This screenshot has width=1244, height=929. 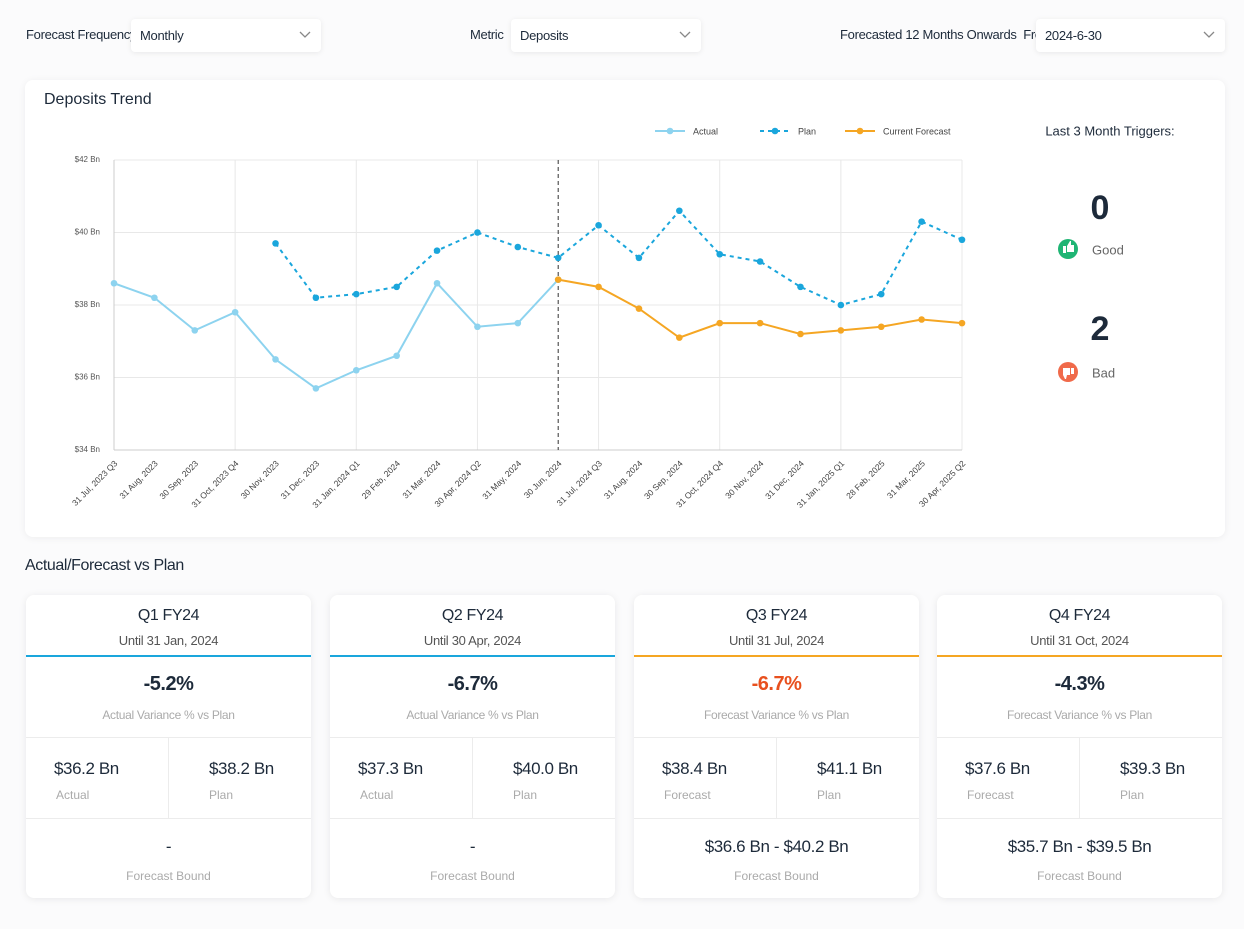 What do you see at coordinates (544, 35) in the screenshot?
I see `dropdown-value: Deposits` at bounding box center [544, 35].